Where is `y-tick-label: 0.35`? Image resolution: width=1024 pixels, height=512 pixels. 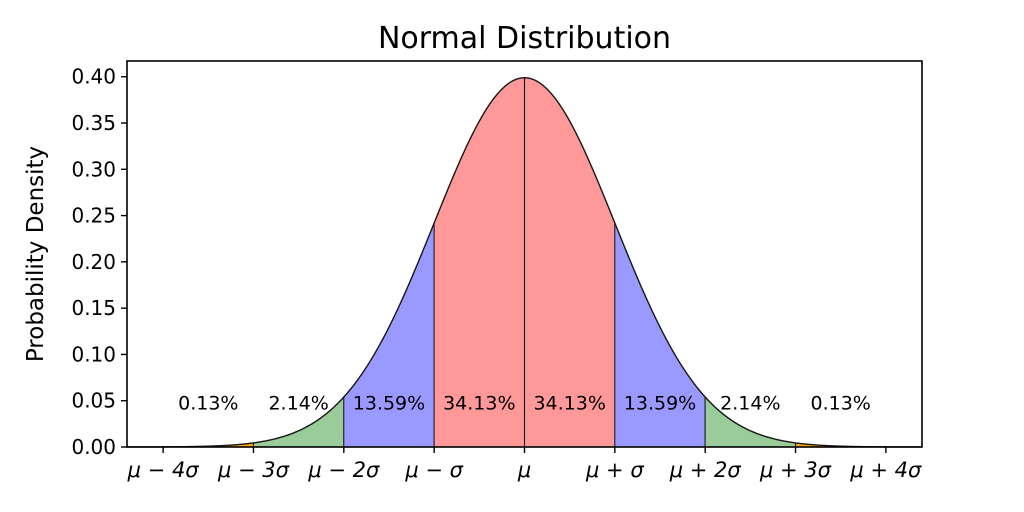 y-tick-label: 0.35 is located at coordinates (93, 123).